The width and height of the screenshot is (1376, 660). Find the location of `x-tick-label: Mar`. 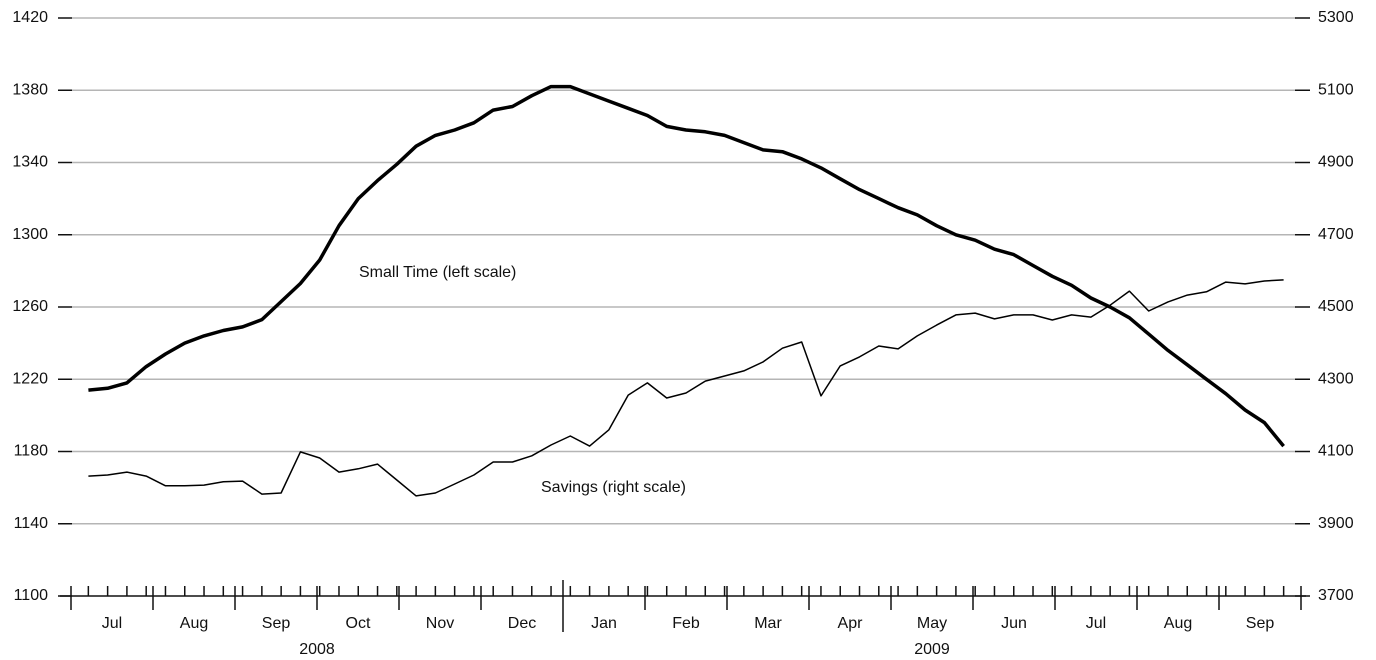

x-tick-label: Mar is located at coordinates (768, 623).